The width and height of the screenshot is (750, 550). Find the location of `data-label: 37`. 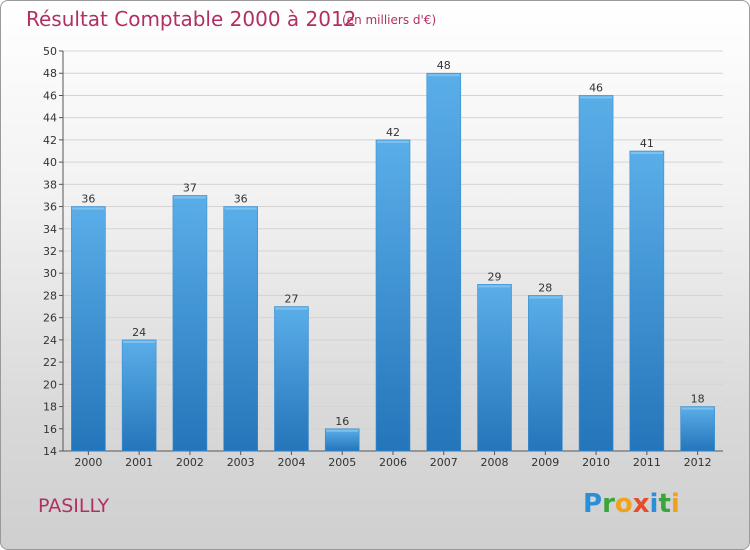

data-label: 37 is located at coordinates (190, 187).